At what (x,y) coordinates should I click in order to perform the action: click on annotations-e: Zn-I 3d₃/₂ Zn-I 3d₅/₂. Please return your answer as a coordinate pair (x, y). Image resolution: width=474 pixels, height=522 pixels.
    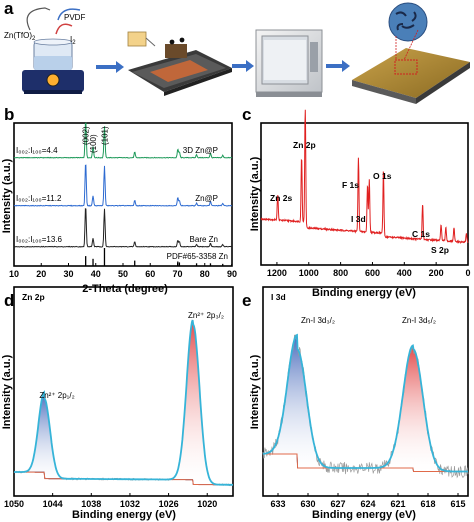
    Looking at the image, I should click on (368, 320).